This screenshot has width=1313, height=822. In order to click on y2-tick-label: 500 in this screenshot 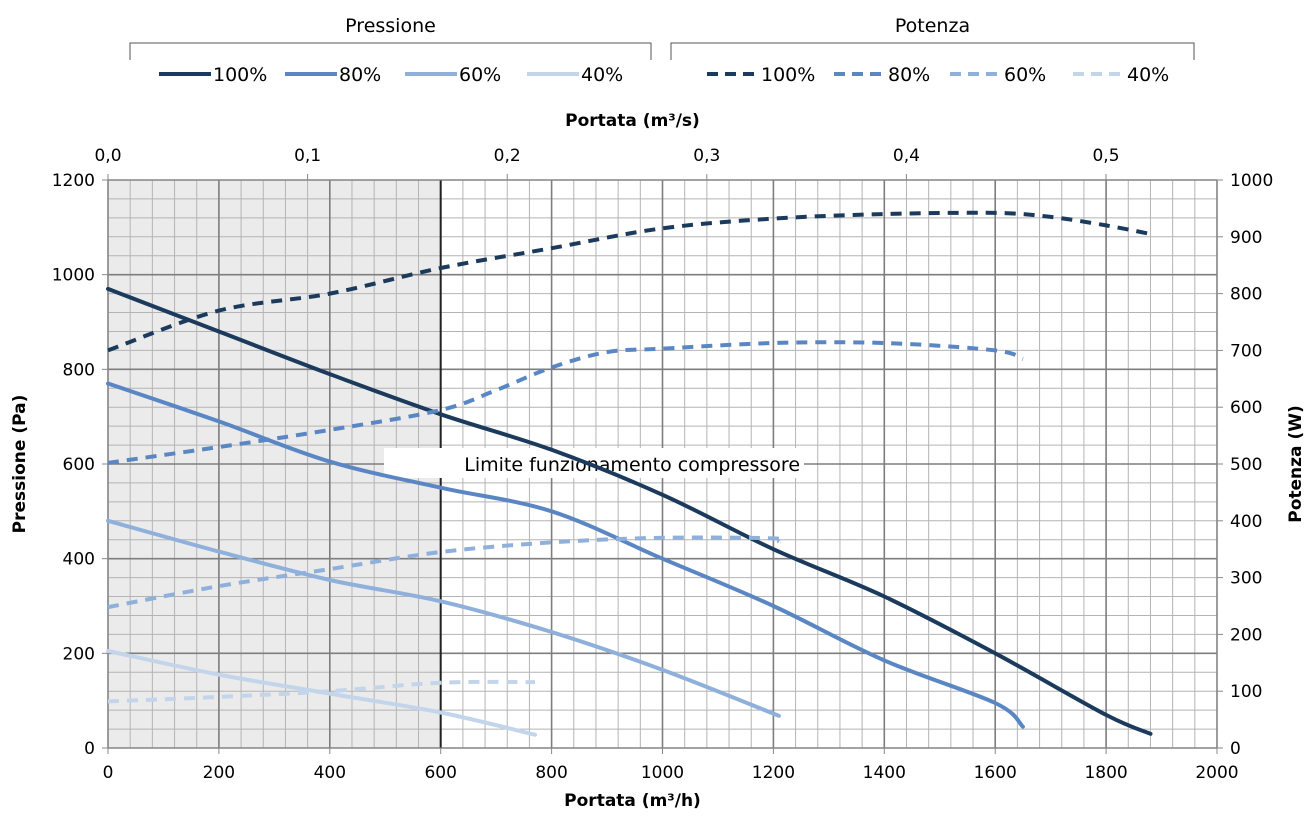, I will do `click(1246, 465)`.